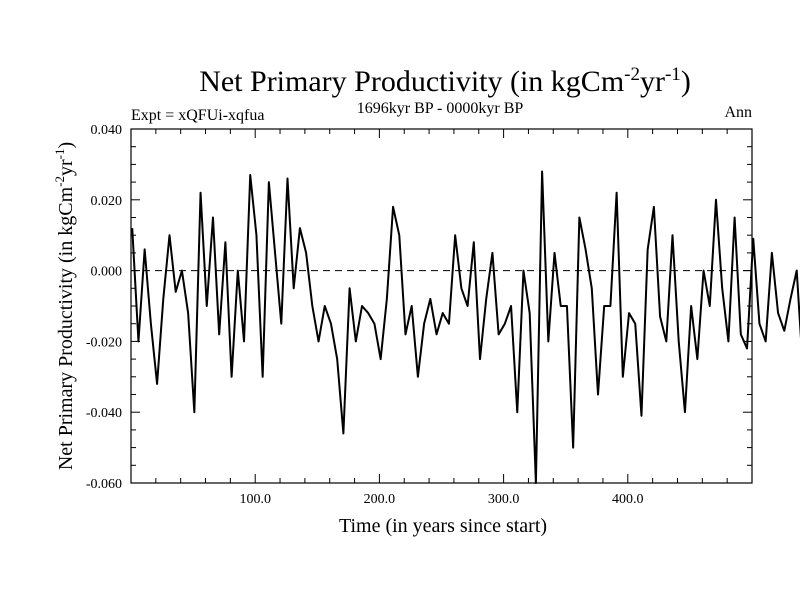 The image size is (800, 600). I want to click on ylabel-sup2: -1, so click(59, 154).